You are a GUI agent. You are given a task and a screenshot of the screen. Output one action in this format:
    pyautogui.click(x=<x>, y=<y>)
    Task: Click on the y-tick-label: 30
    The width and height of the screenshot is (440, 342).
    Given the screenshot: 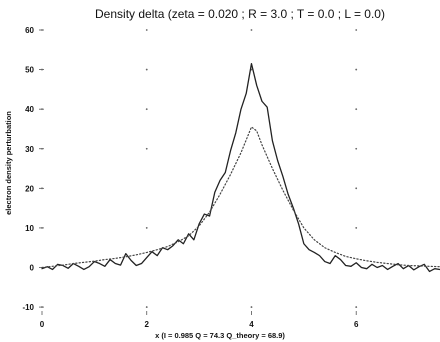 What is the action you would take?
    pyautogui.click(x=29, y=149)
    